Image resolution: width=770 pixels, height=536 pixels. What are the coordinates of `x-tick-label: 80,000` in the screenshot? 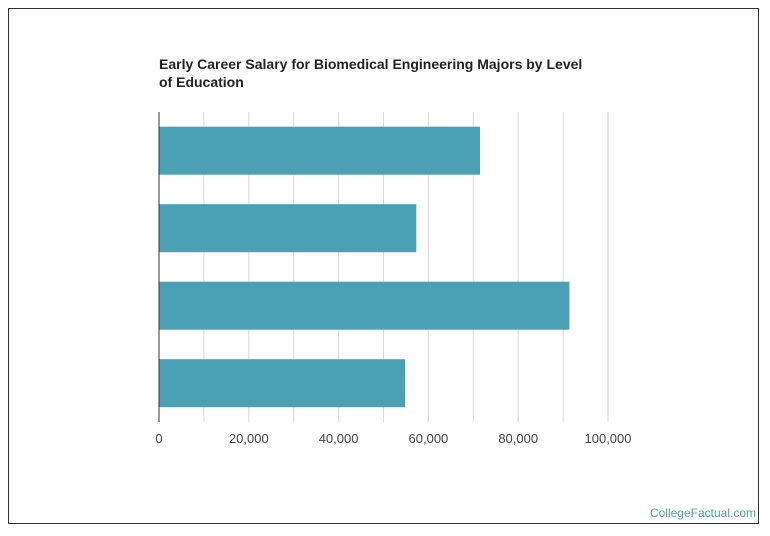 It's located at (518, 438).